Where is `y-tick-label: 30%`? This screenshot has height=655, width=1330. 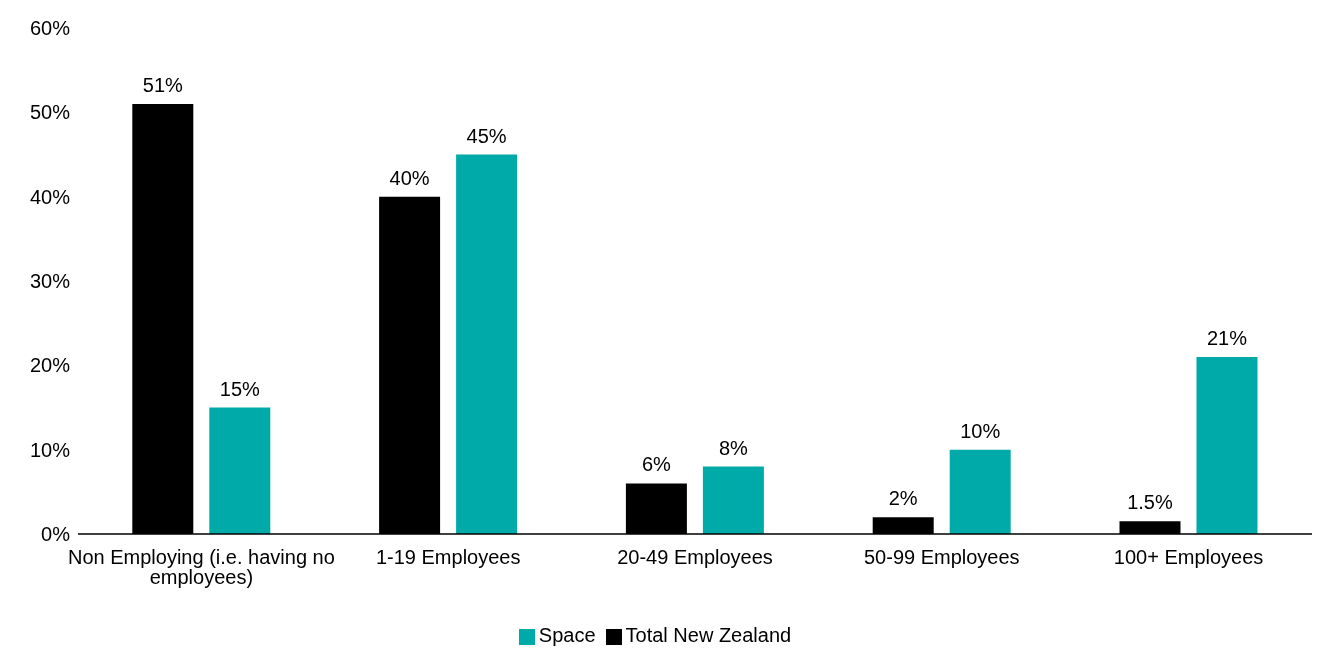
y-tick-label: 30% is located at coordinates (50, 281).